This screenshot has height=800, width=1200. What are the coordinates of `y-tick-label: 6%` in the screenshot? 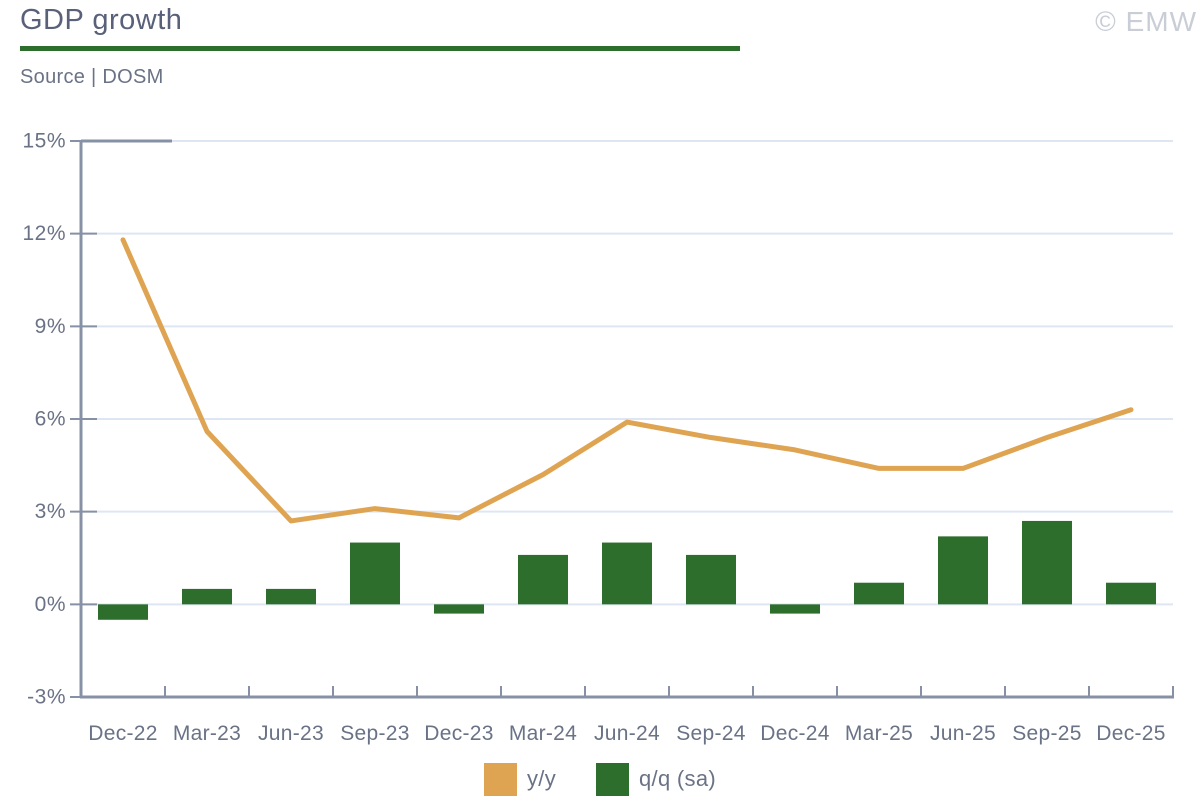 It's located at (50, 419).